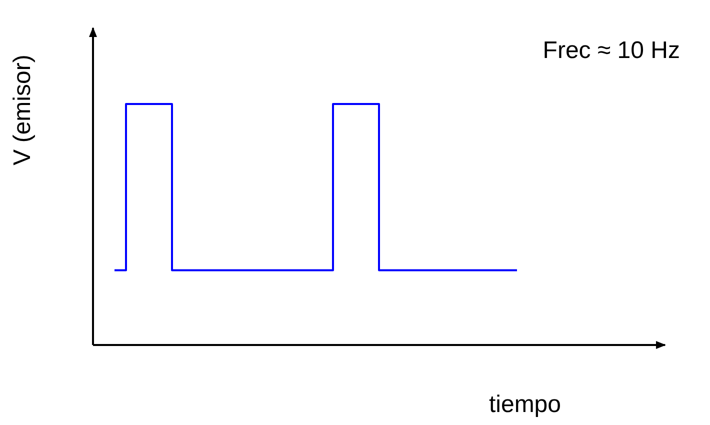 The width and height of the screenshot is (710, 425). I want to click on x-axis-title: tiempo, so click(525, 404).